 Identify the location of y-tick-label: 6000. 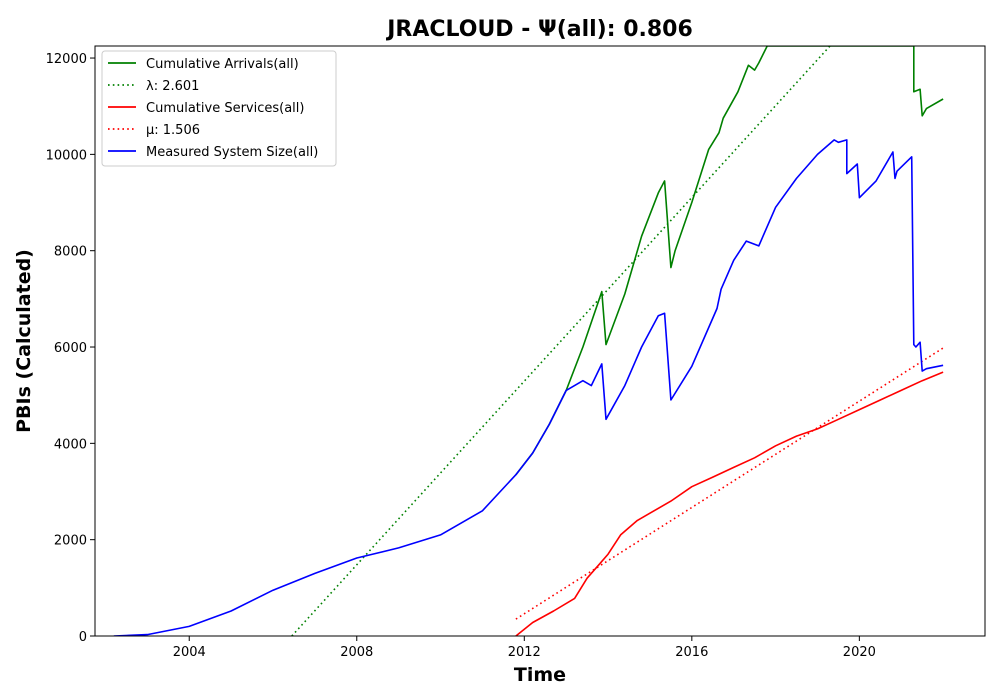
(70, 348).